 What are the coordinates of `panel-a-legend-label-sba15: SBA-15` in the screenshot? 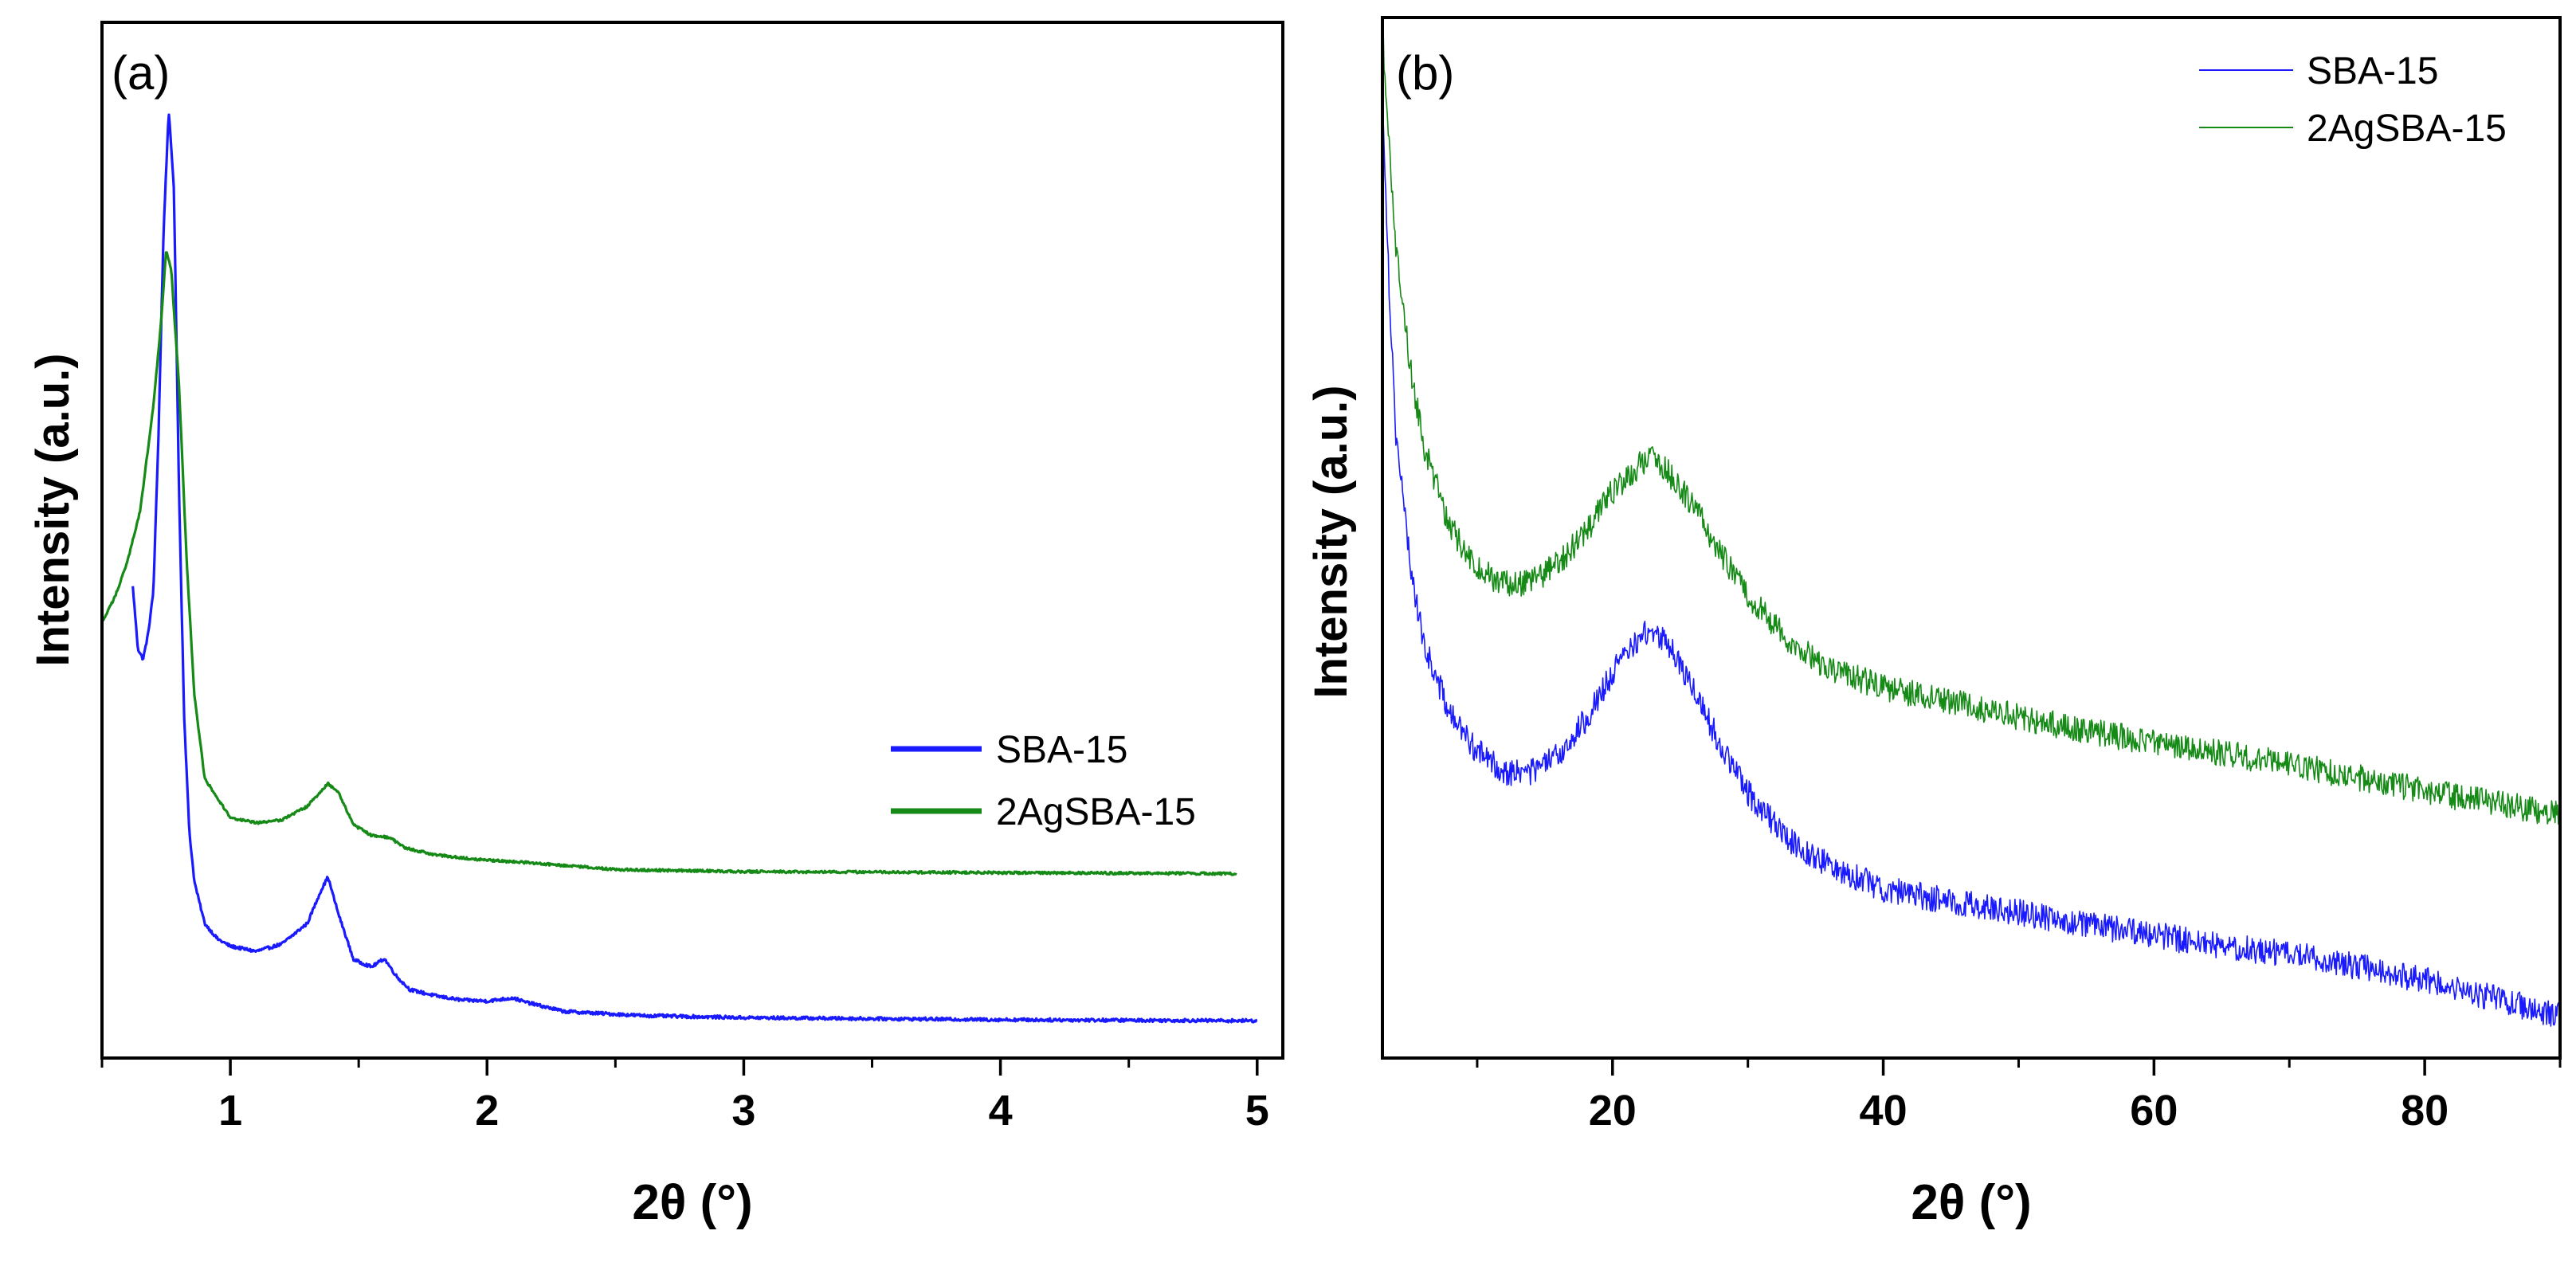 It's located at (1061, 750).